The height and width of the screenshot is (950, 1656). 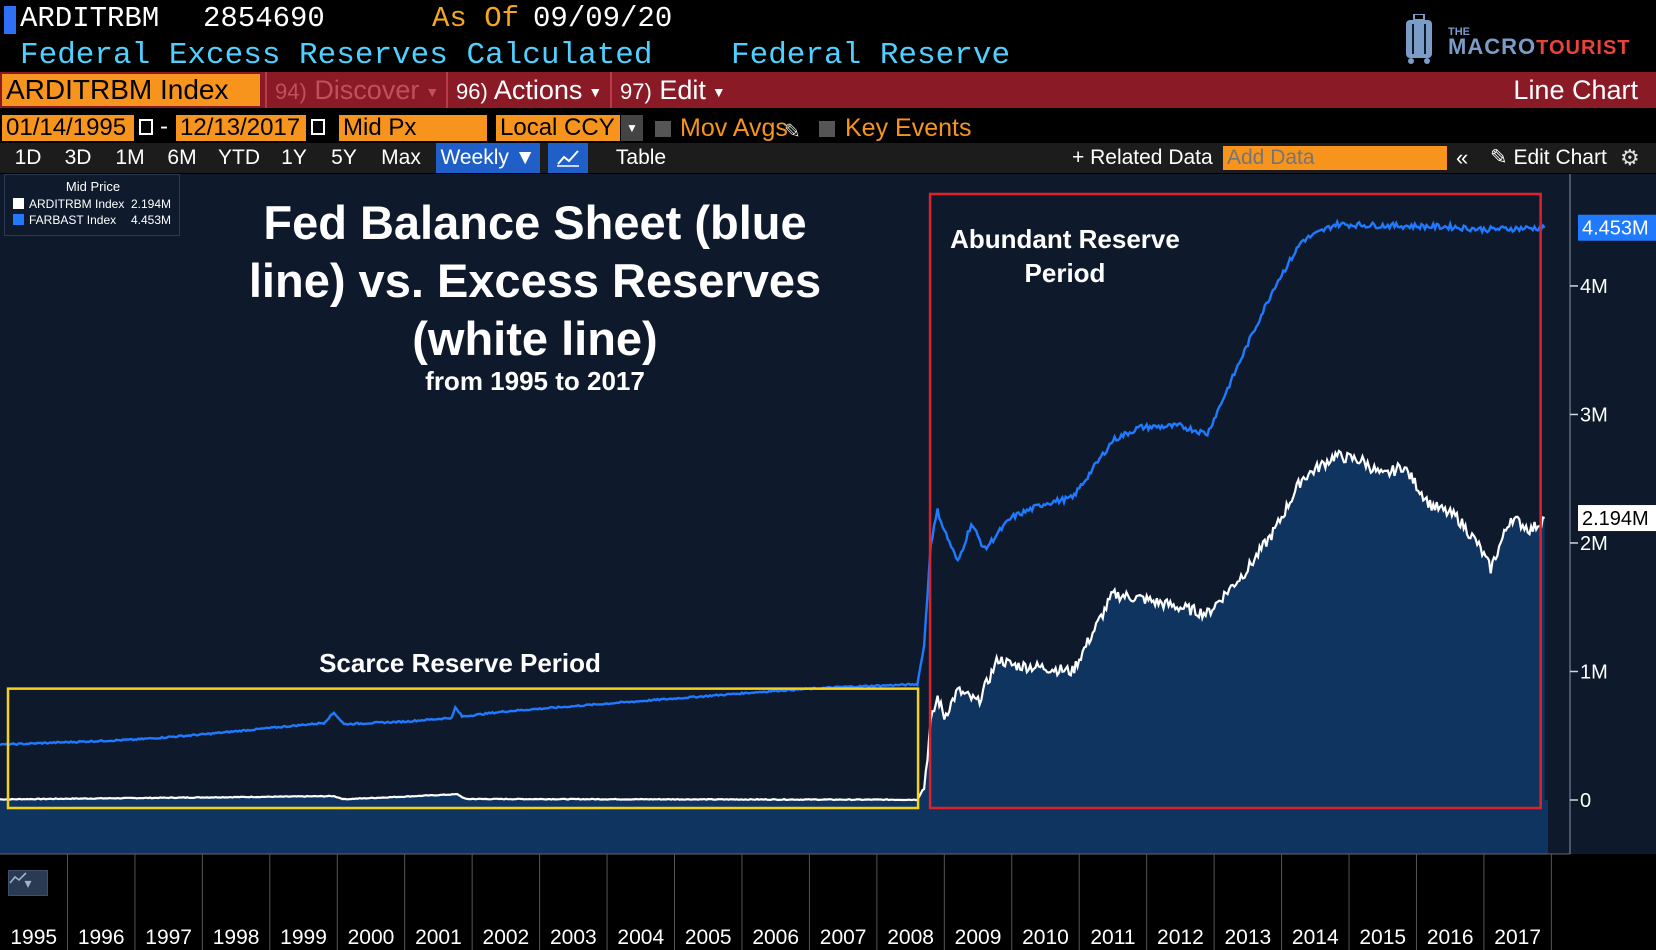 I want to click on security-name: Federal Excess Reserves Calculated, so click(x=336, y=55).